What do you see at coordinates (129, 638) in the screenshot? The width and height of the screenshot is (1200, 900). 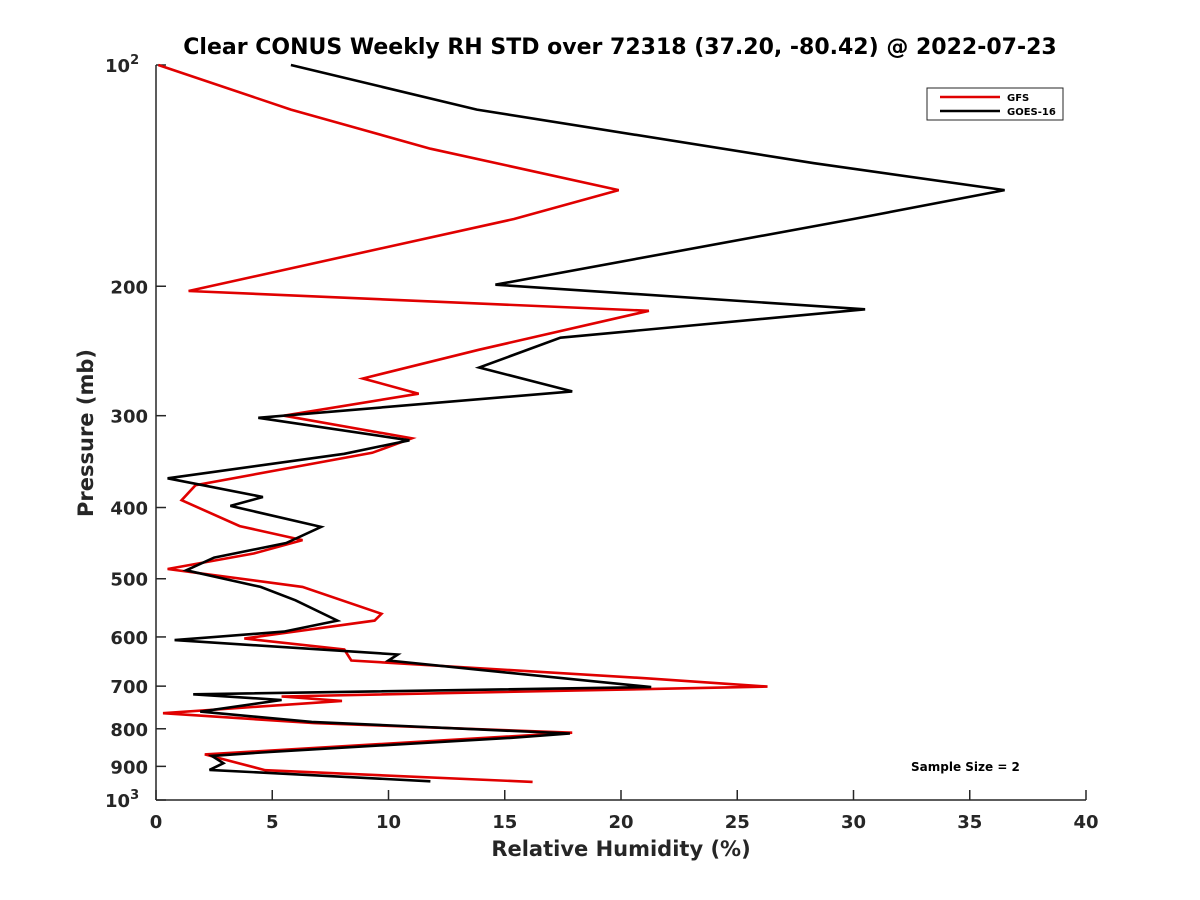 I see `y-tick-label: 600` at bounding box center [129, 638].